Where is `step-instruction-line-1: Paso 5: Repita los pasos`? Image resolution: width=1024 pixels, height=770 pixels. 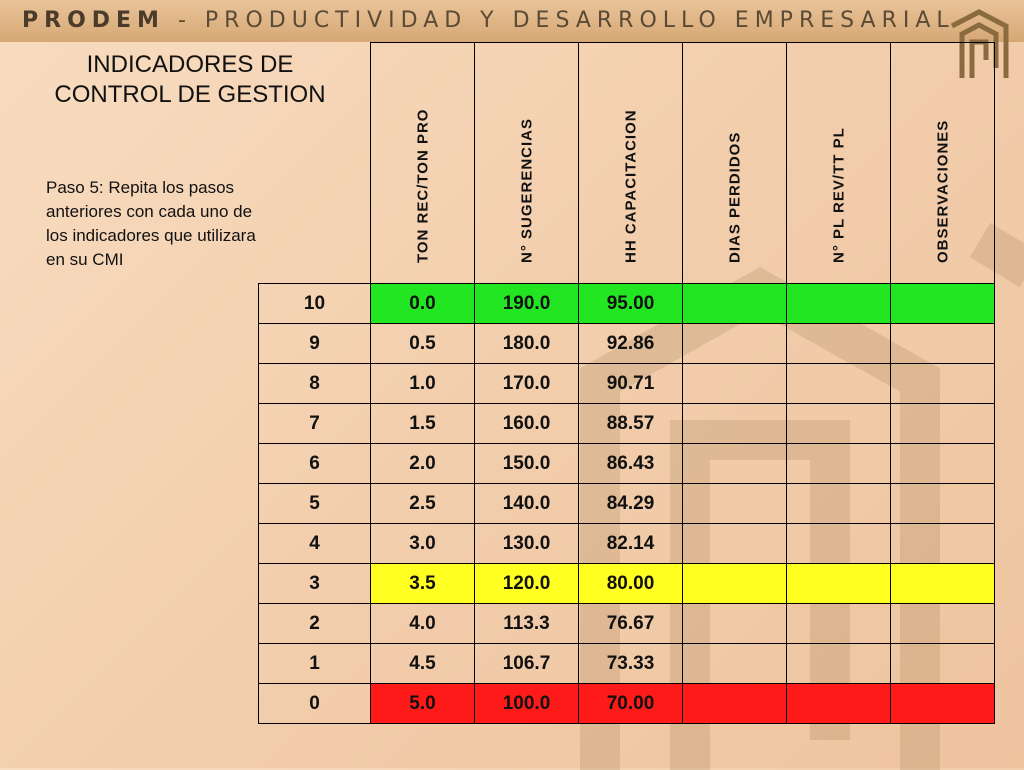
step-instruction-line-1: Paso 5: Repita los pasos is located at coordinates (140, 187).